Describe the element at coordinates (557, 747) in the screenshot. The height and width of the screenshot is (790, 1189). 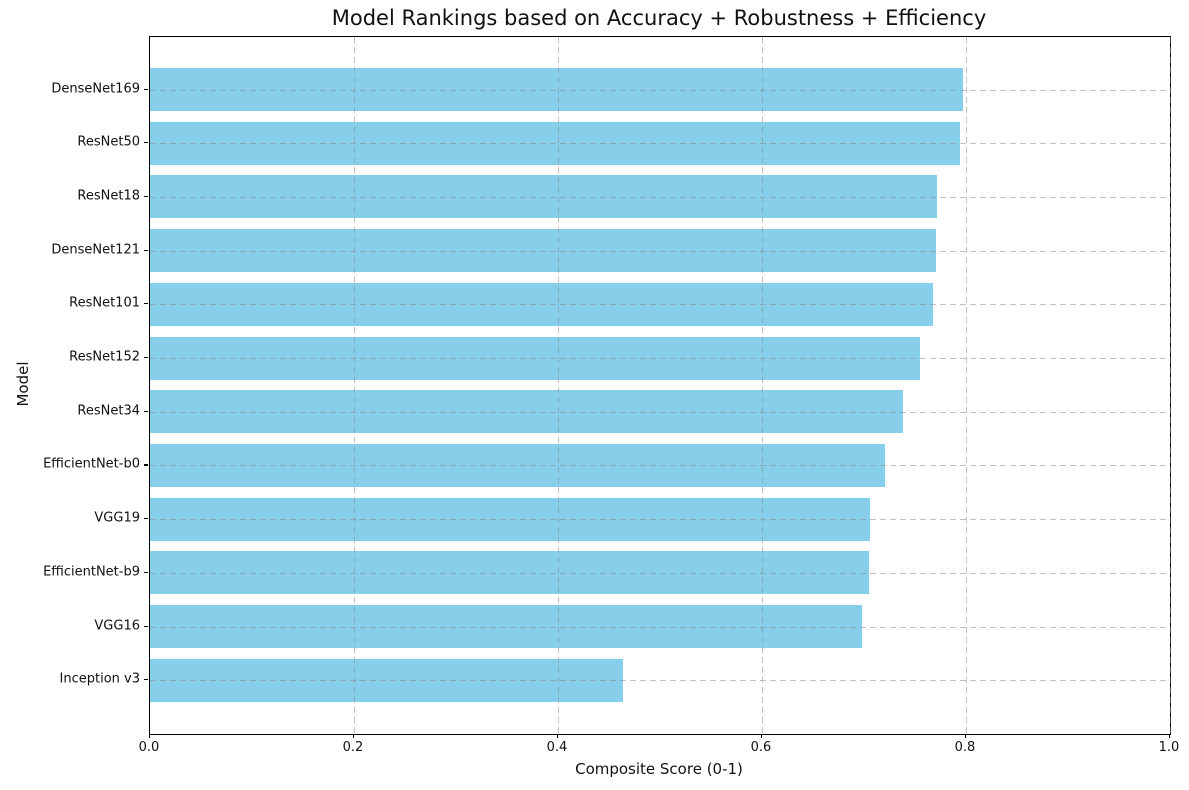
I see `xtick-label-0.4: 0.4` at that location.